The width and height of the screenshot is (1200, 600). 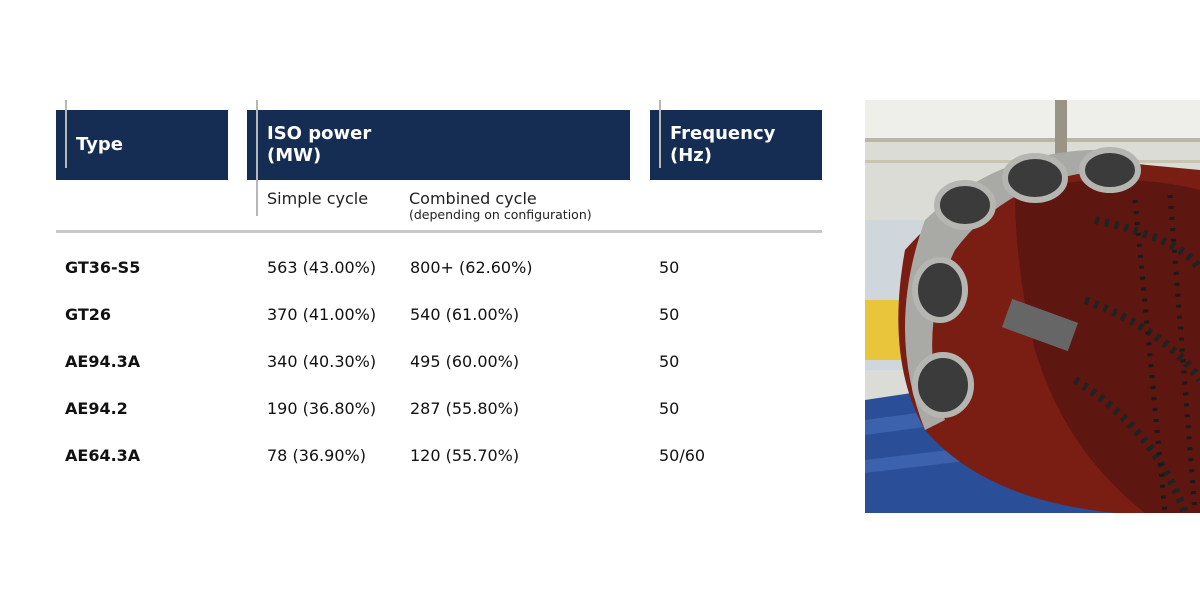 What do you see at coordinates (257, 158) in the screenshot?
I see `header-iso-power-accent` at bounding box center [257, 158].